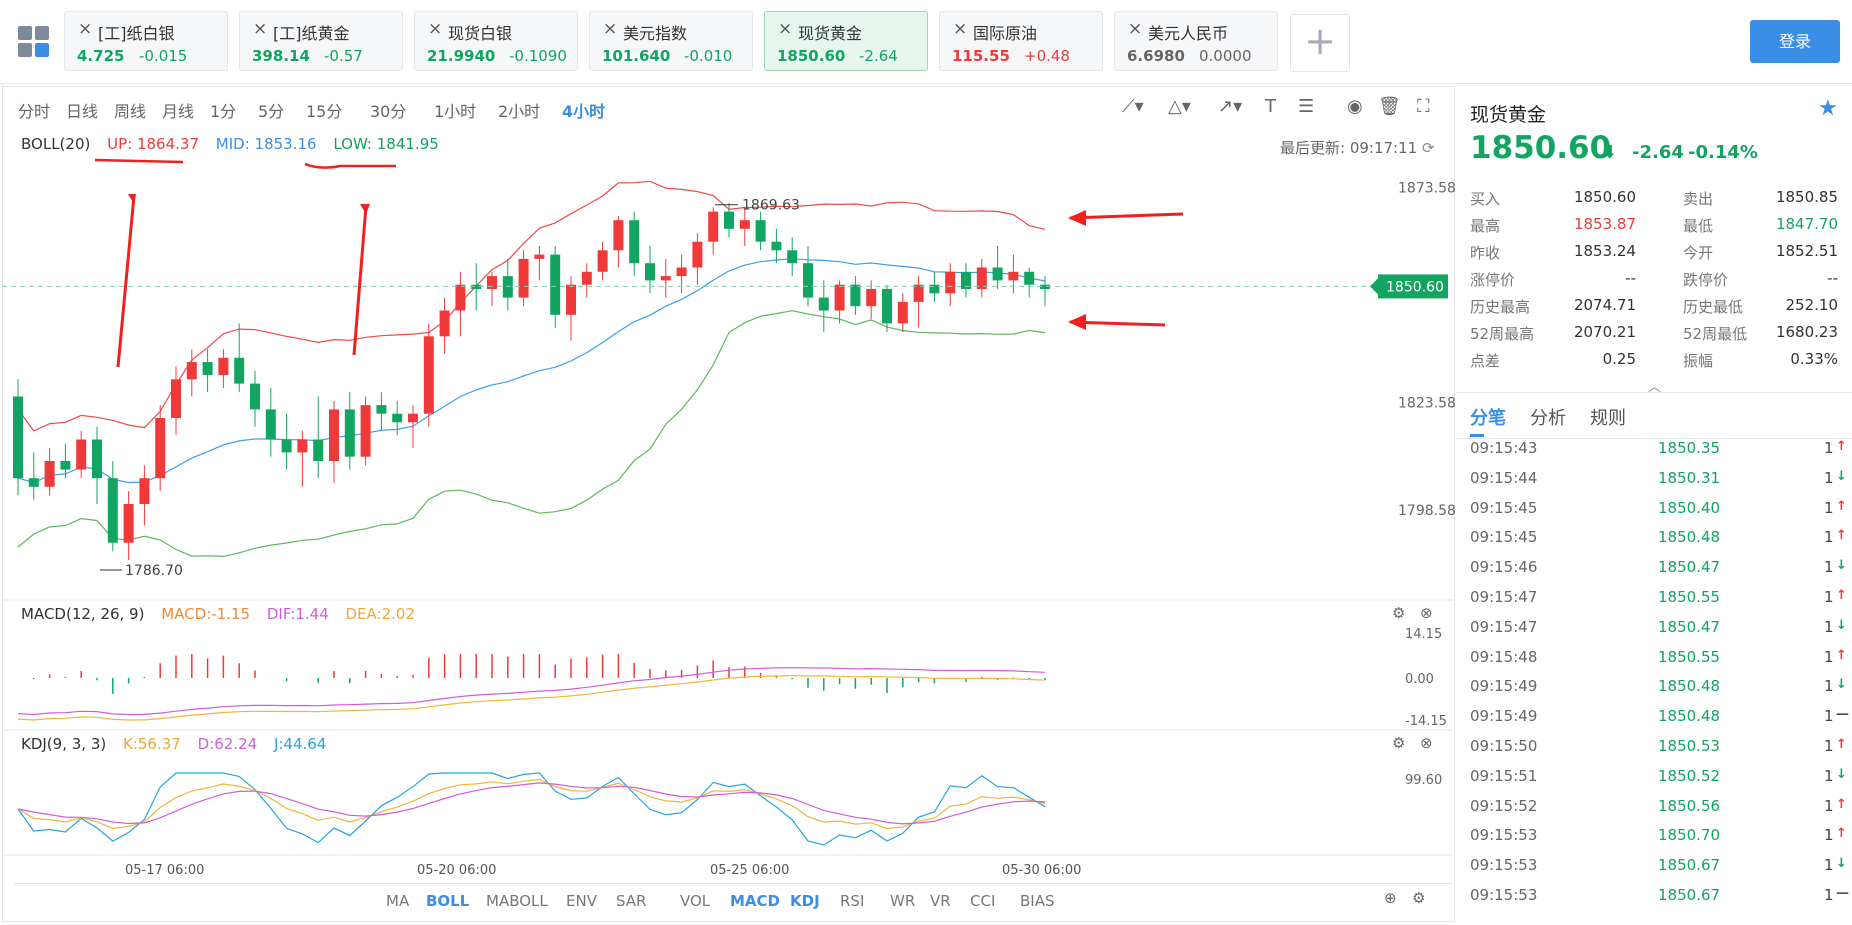 This screenshot has height=925, width=1852. Describe the element at coordinates (1349, 148) in the screenshot. I see `last-updated-text: 最后更新: 09:17:11` at that location.